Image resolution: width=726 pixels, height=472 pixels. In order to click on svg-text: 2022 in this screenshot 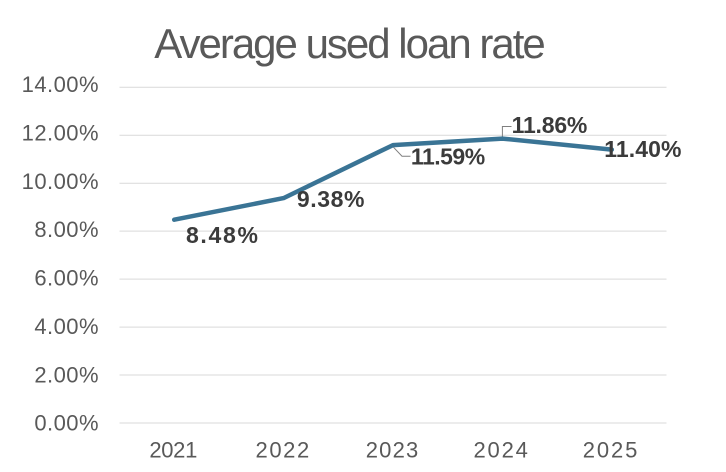, I will do `click(283, 450)`.